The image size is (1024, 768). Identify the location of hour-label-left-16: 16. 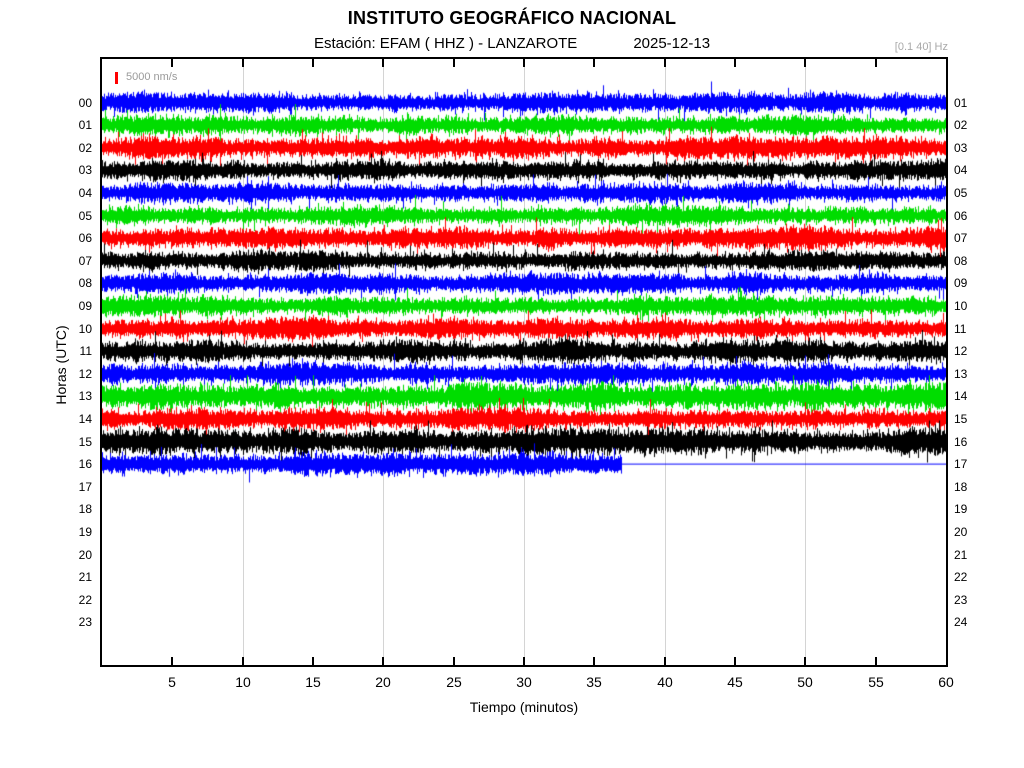
(85, 464).